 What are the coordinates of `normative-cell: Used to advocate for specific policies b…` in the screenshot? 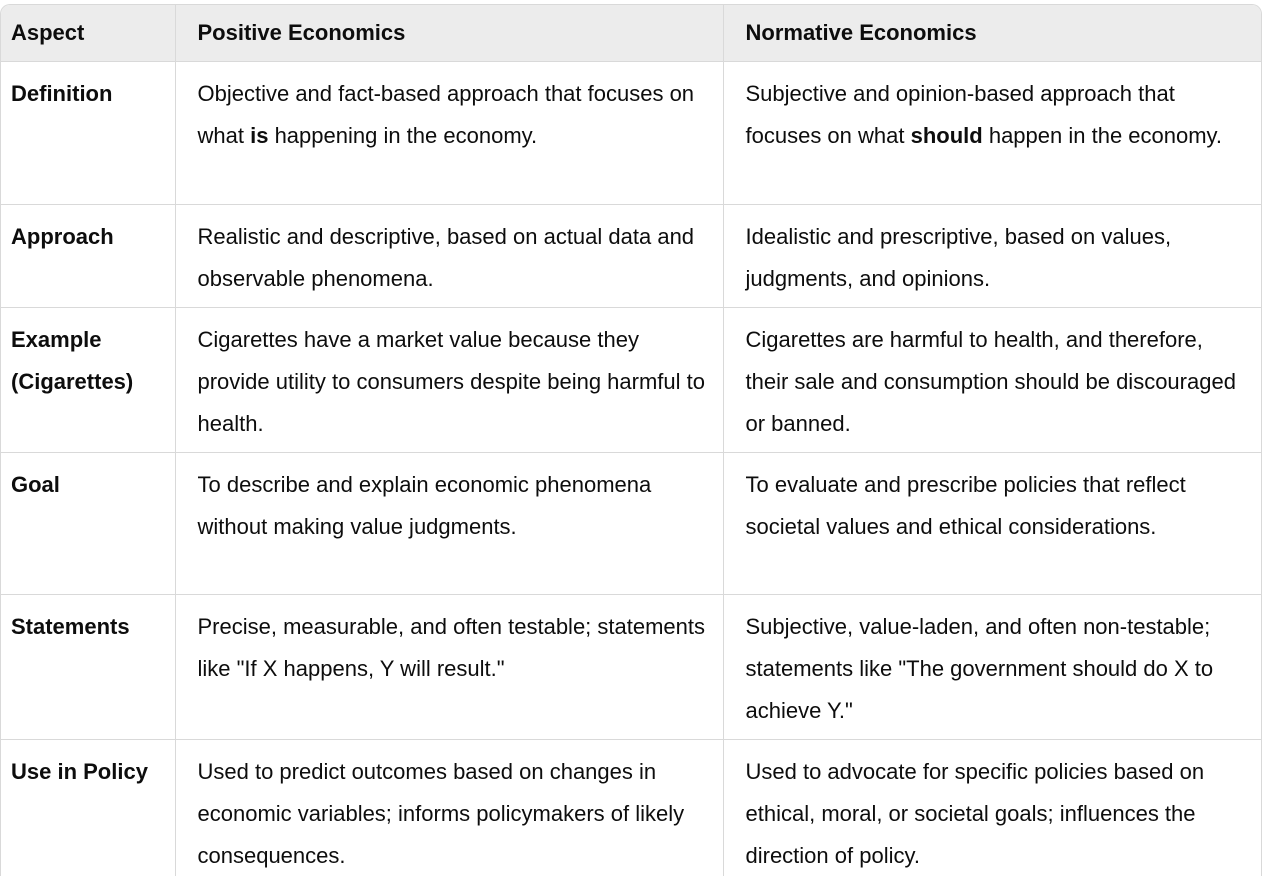 It's located at (991, 807).